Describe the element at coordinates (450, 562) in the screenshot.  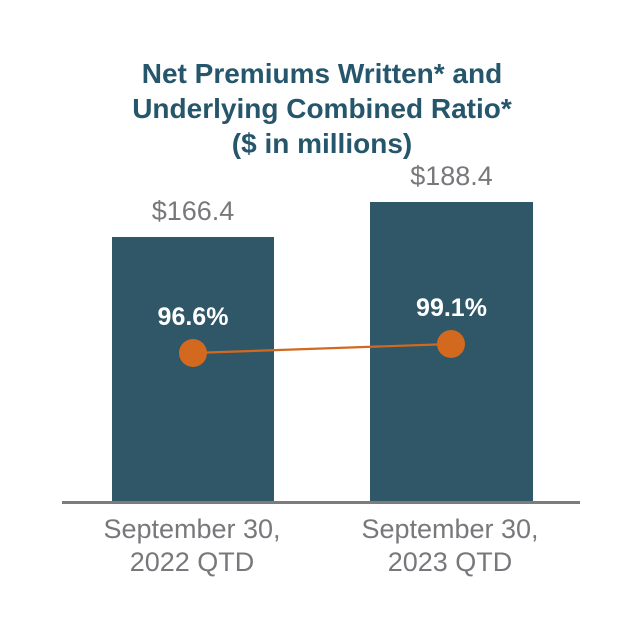
I see `x-axis-label-2023-line-2: 2023 QTD` at that location.